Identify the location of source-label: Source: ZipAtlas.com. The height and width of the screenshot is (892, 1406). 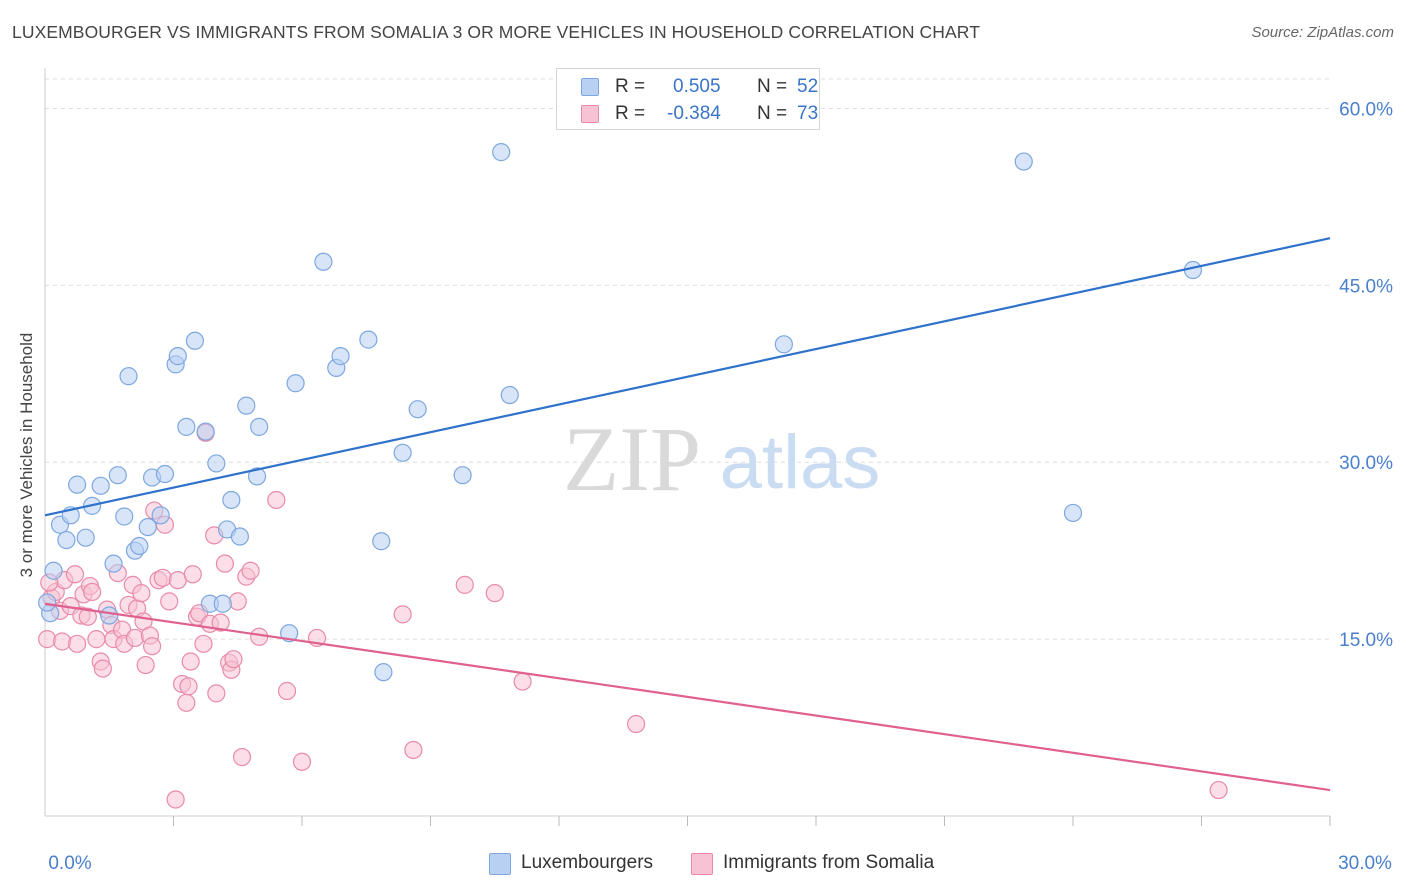
(1322, 32).